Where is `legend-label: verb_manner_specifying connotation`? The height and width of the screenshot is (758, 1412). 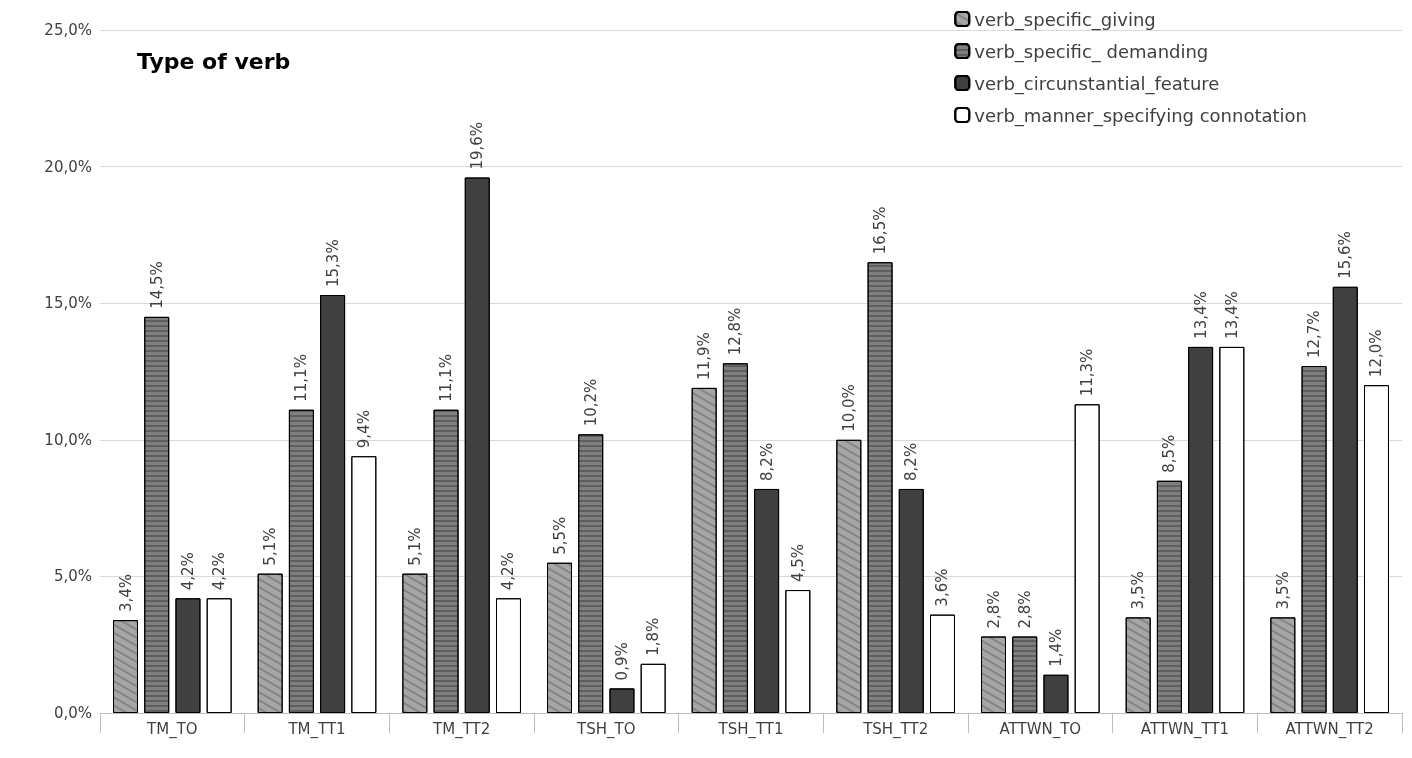 legend-label: verb_manner_specifying connotation is located at coordinates (1140, 115).